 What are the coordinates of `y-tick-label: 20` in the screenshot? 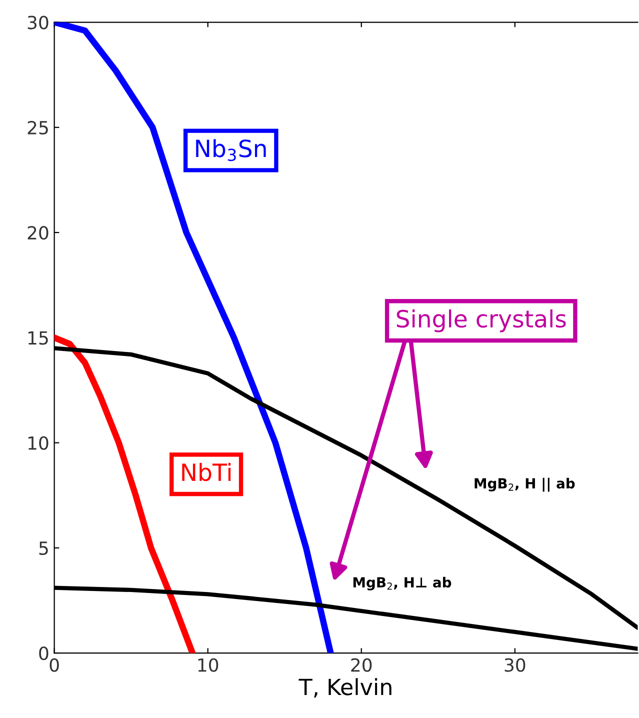 It's located at (38, 233).